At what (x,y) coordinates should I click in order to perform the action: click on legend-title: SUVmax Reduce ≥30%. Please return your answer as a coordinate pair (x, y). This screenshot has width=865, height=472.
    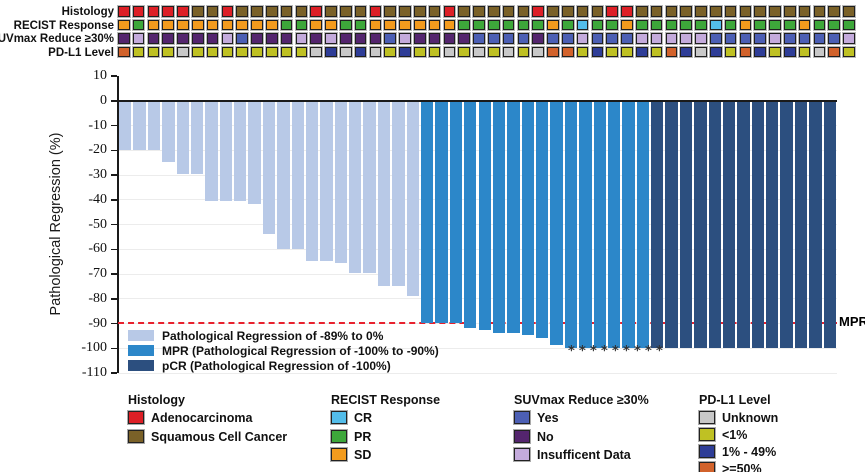
    Looking at the image, I should click on (581, 400).